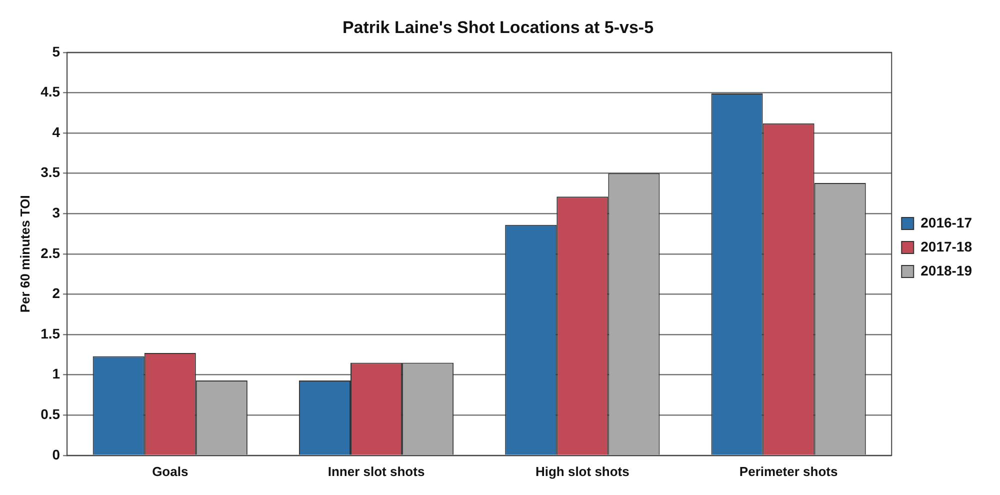  I want to click on x-tick-label: Perimeter shots, so click(788, 471).